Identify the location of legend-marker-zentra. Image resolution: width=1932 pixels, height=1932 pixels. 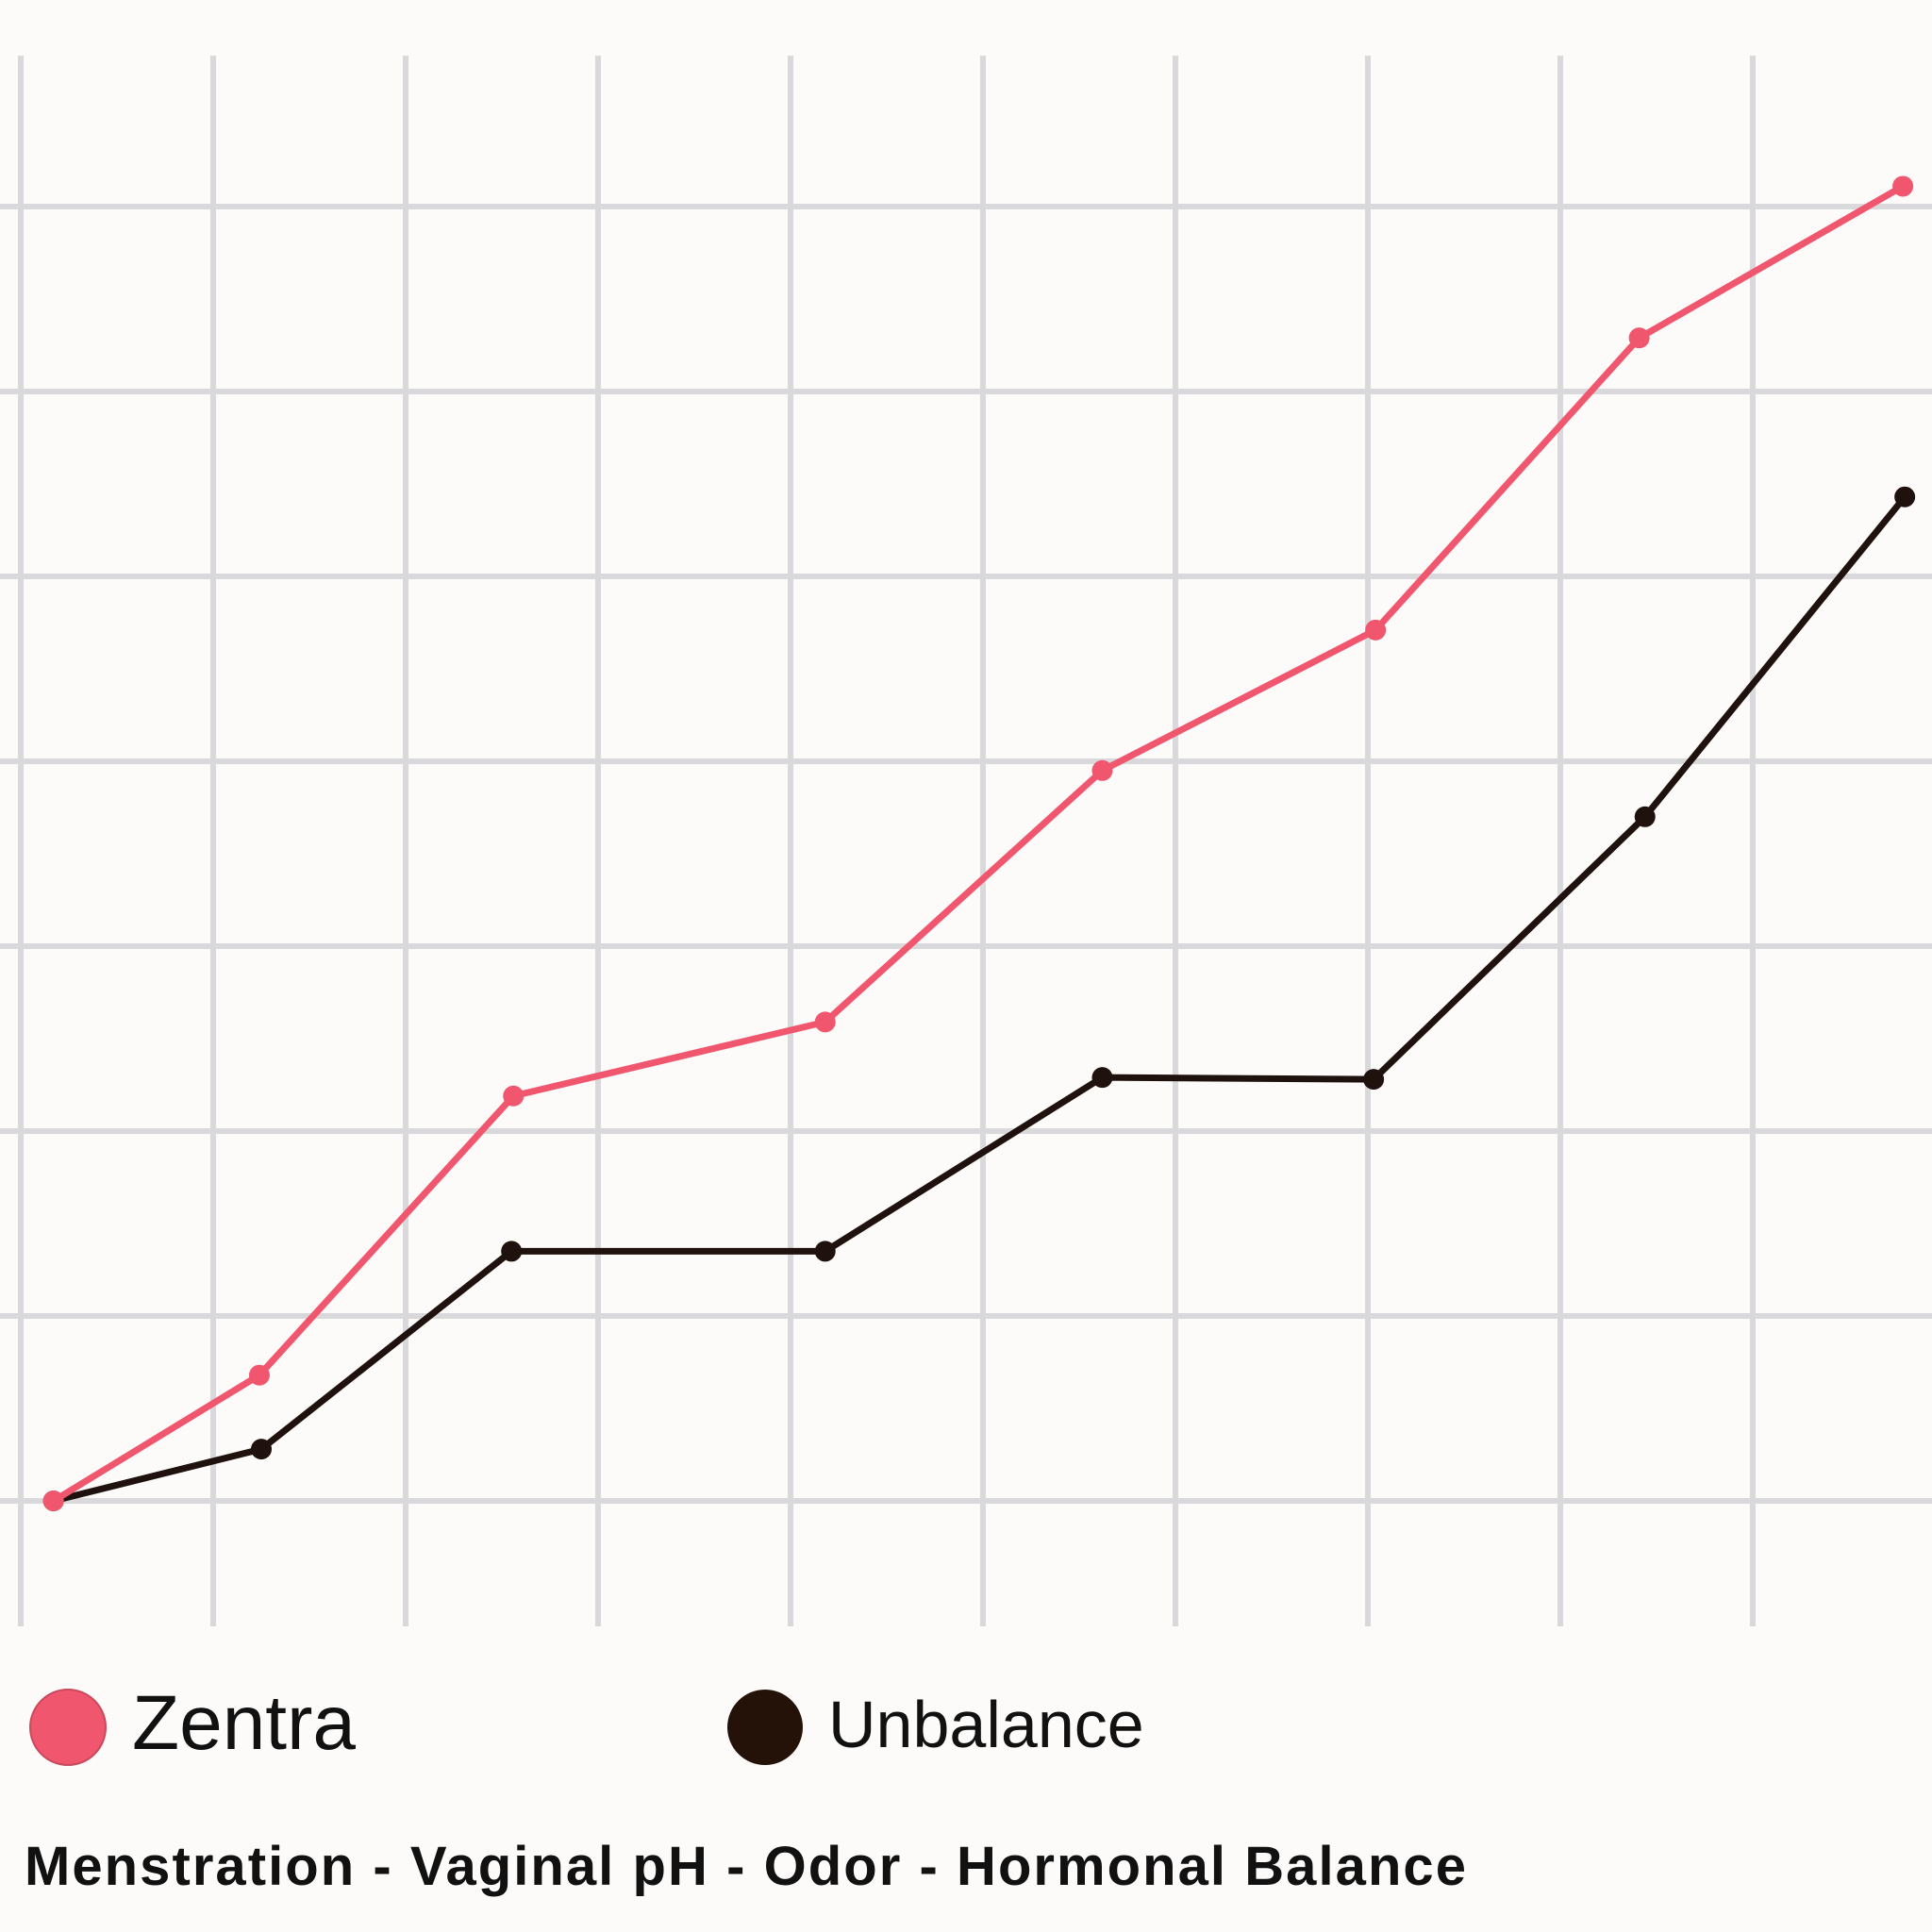
(68, 1728).